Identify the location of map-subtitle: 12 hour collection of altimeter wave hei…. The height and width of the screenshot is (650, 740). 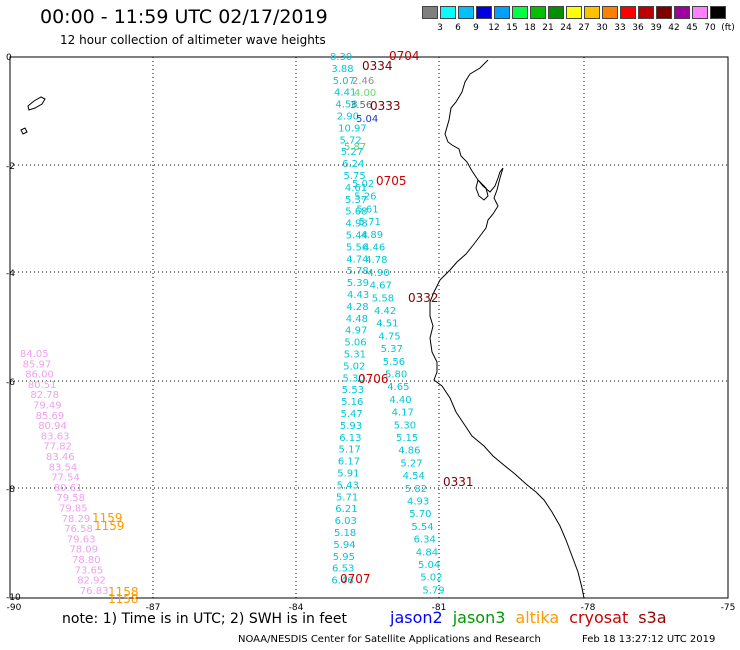
(193, 40).